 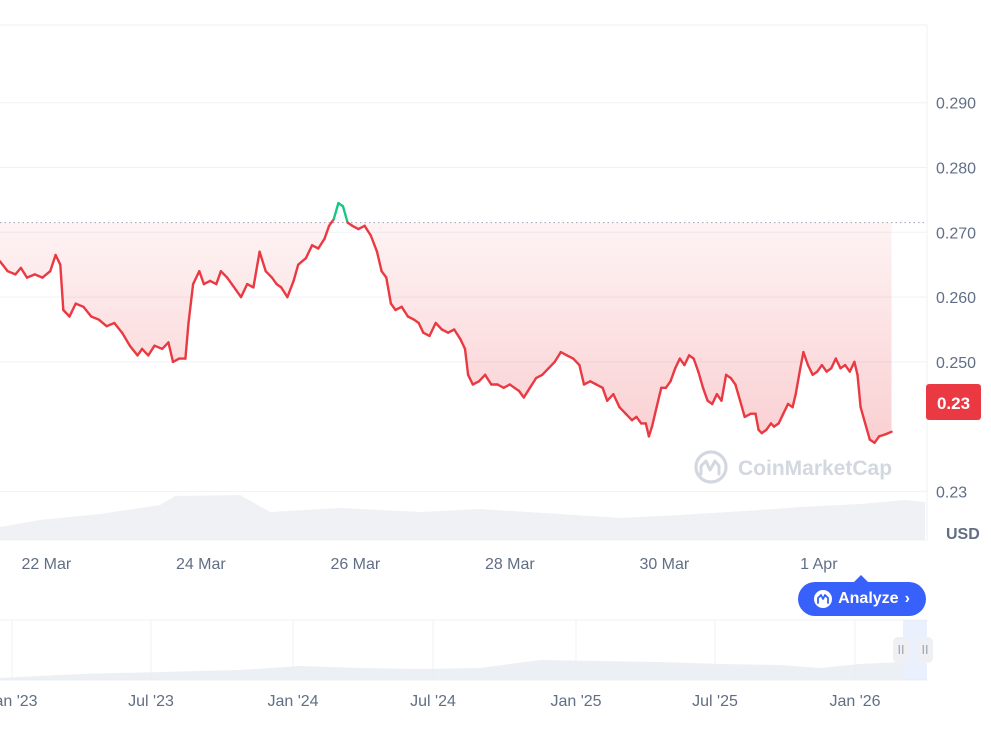 I want to click on watermark-text: CoinMarketCap, so click(x=815, y=468).